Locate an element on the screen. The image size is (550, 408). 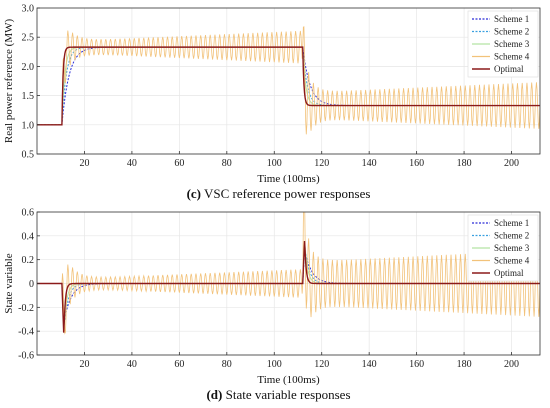
y-axis-label: Real power reference (MW) is located at coordinates (9, 81).